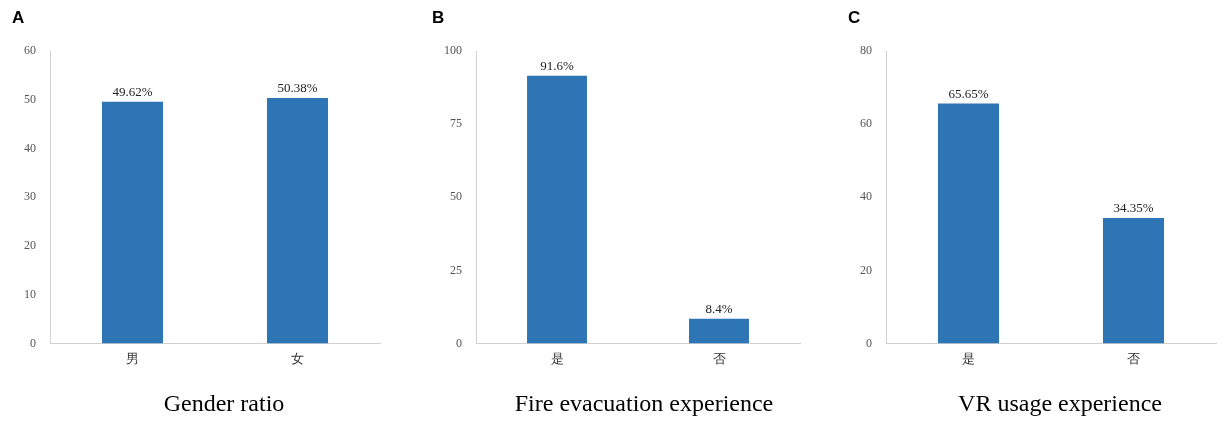  Describe the element at coordinates (132, 358) in the screenshot. I see `x-tick-label: 男` at that location.